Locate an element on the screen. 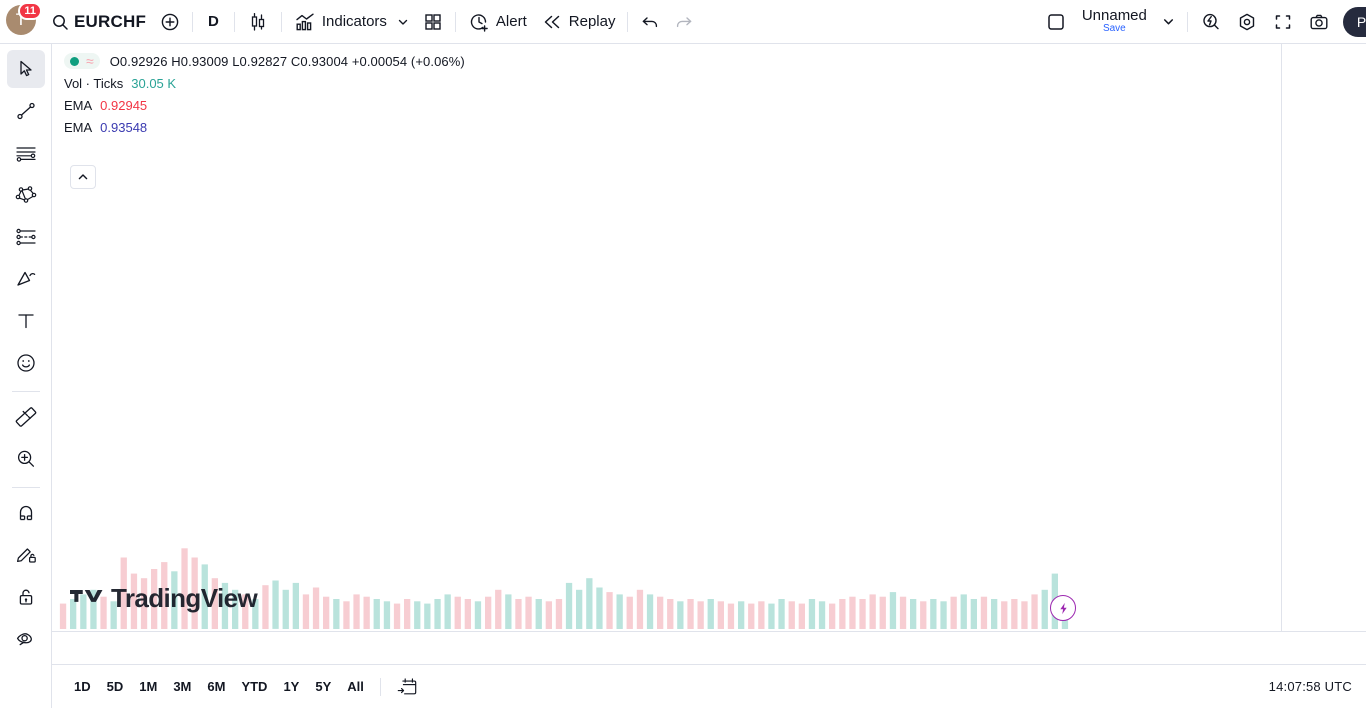 This screenshot has height=708, width=1366. fullscreen-button is located at coordinates (1283, 22).